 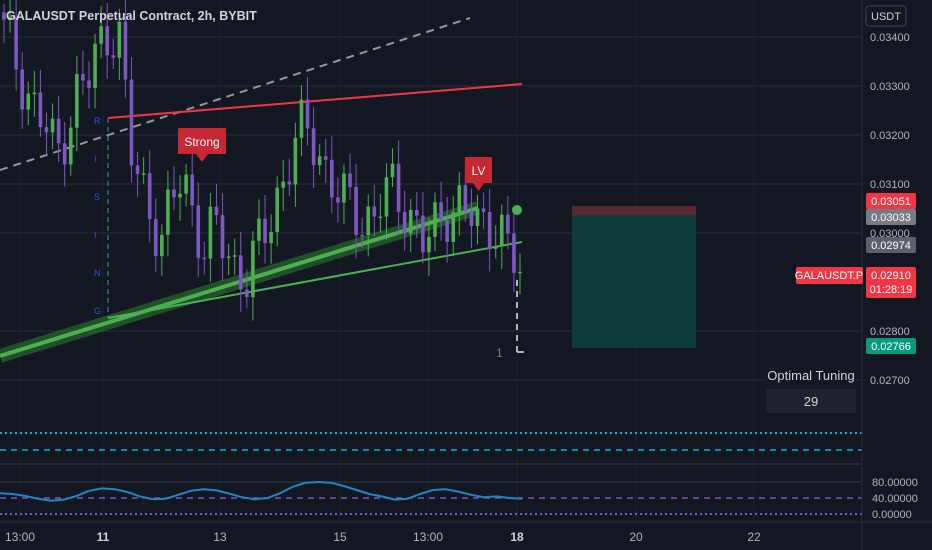 I want to click on osc-ticks: 80.00000 40.00000 0.00000, so click(x=895, y=499).